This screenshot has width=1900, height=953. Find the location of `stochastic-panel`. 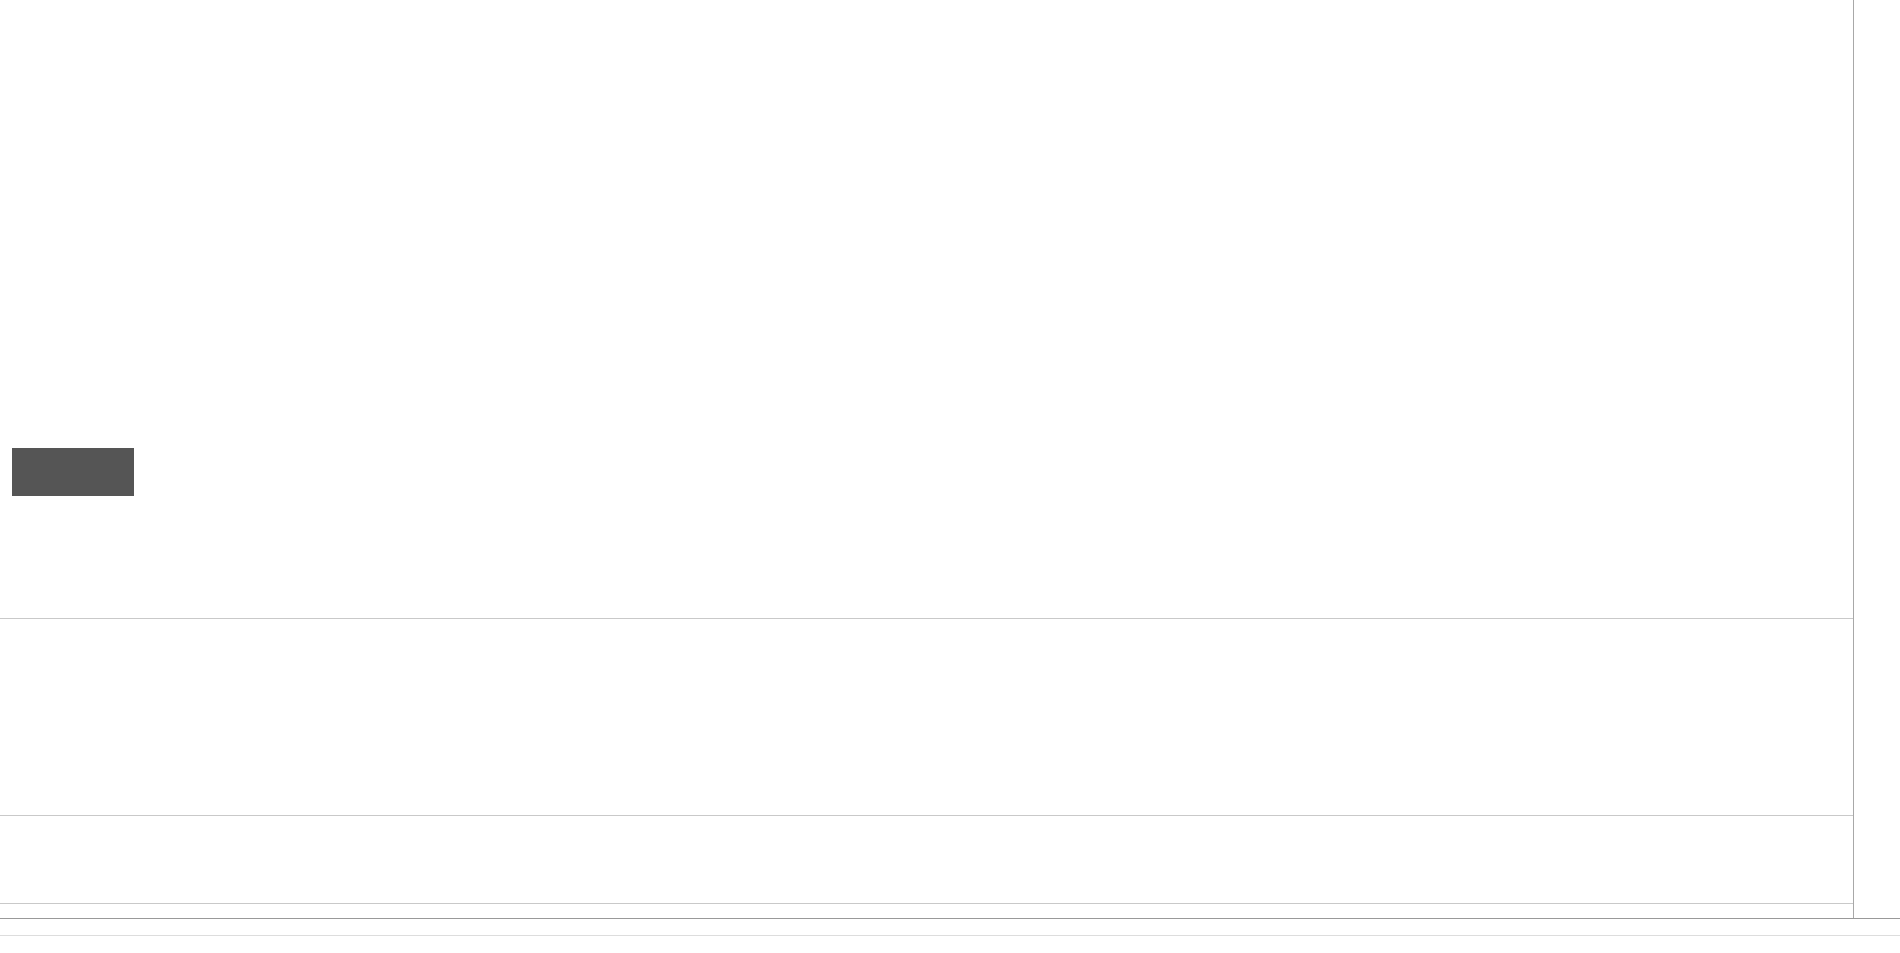

stochastic-panel is located at coordinates (926, 859).